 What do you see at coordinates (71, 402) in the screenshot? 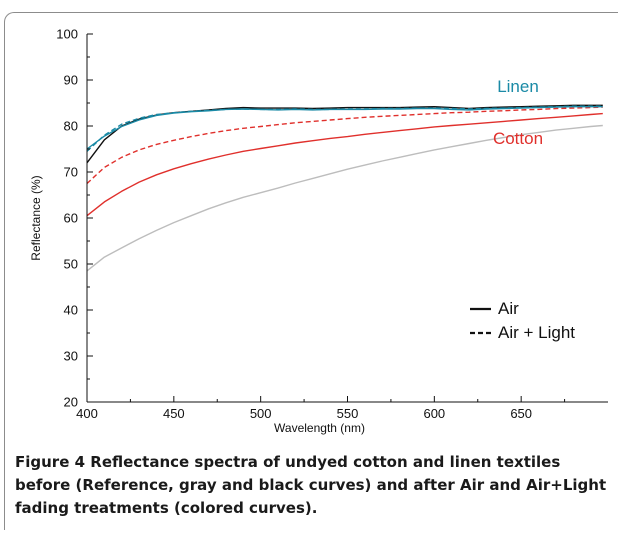
I see `y-tick-label: 20` at bounding box center [71, 402].